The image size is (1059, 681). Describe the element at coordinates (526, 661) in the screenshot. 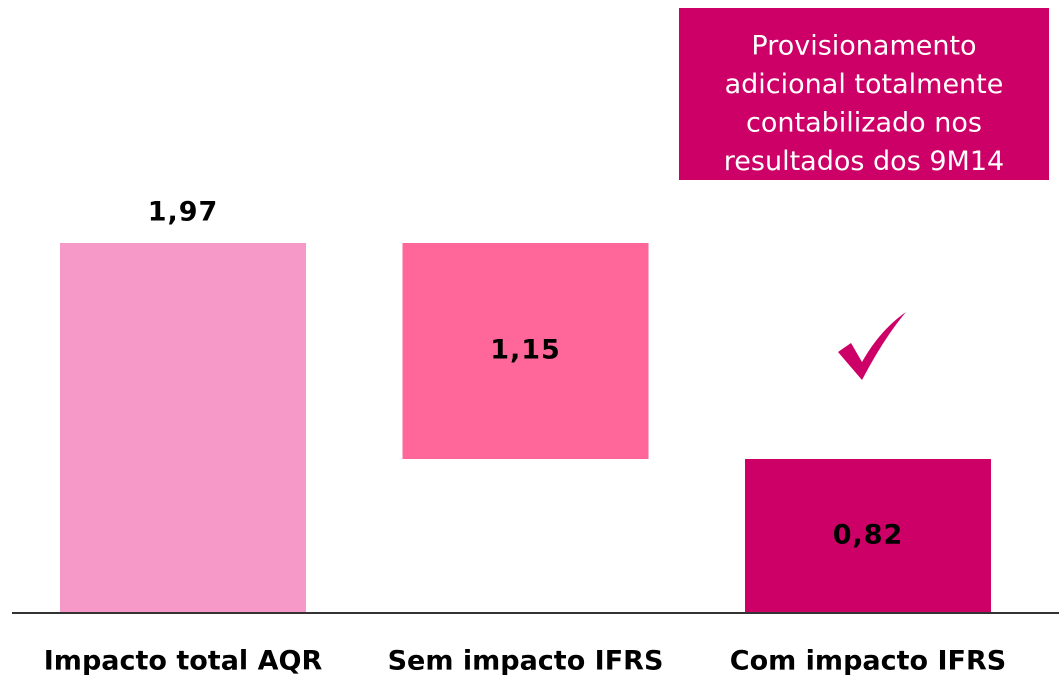

I see `x-tick-label: Sem impacto IFRS` at that location.